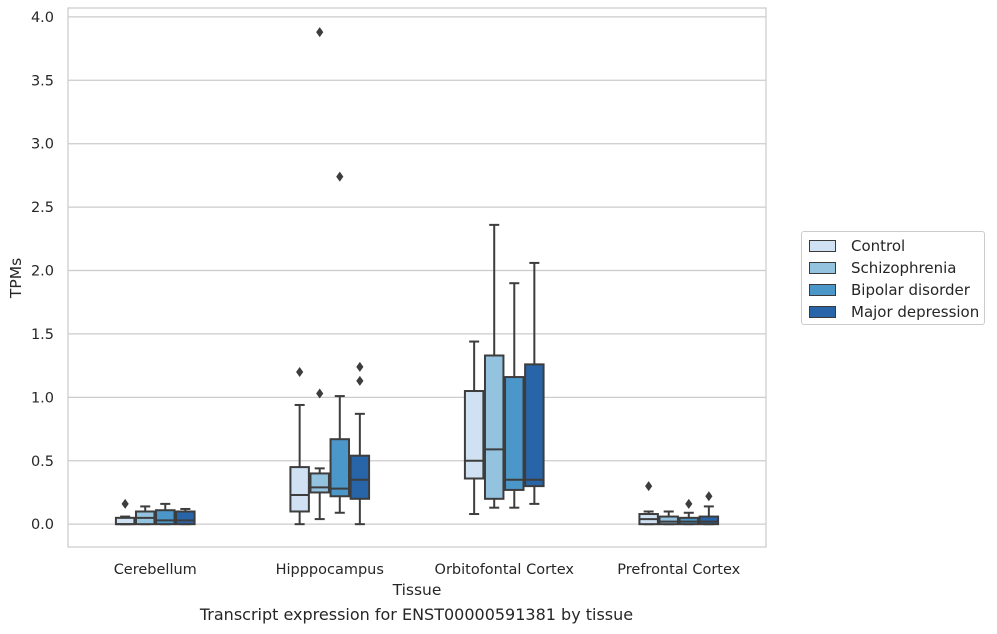  What do you see at coordinates (505, 570) in the screenshot?
I see `x-tick-label-orbitofontal-cortex: Orbitofontal Cortex` at bounding box center [505, 570].